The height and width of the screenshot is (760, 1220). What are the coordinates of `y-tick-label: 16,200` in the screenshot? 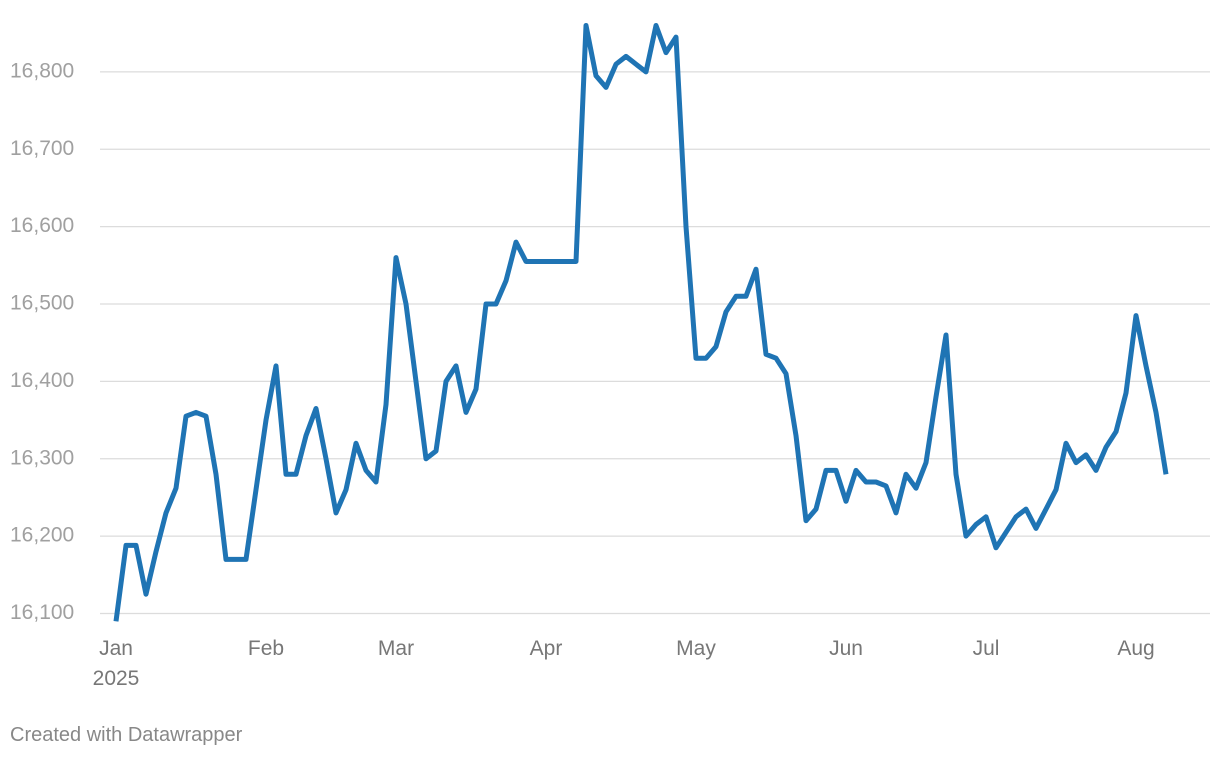 It's located at (42, 535).